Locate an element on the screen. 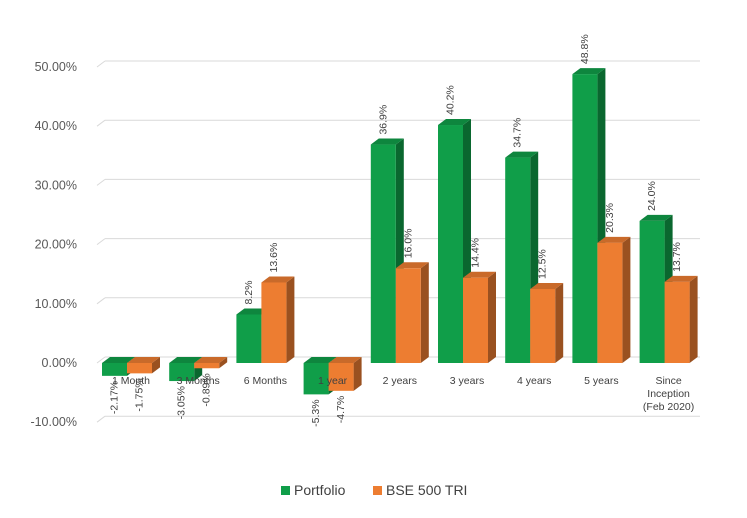 The width and height of the screenshot is (747, 518). x-tick-label: Since Inception (Feb 2020) is located at coordinates (668, 394).